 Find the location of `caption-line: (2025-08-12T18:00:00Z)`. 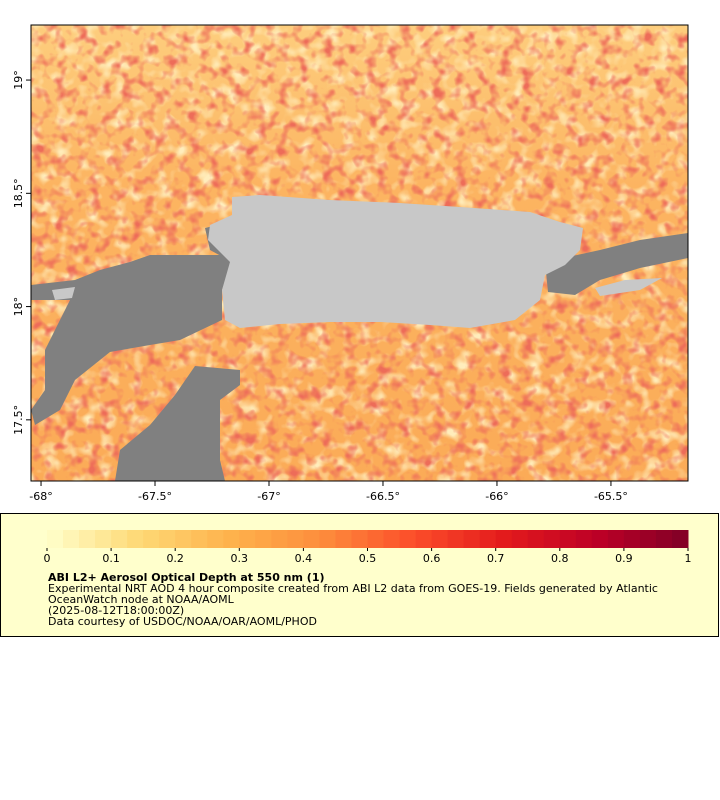

caption-line: (2025-08-12T18:00:00Z) is located at coordinates (116, 610).